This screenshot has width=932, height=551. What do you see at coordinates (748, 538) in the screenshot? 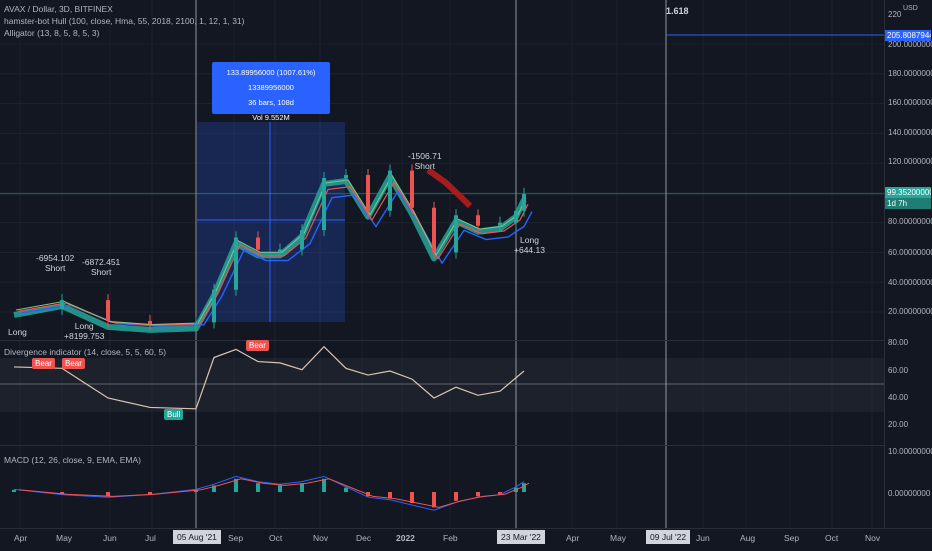
I see `time-tick: Aug` at bounding box center [748, 538].